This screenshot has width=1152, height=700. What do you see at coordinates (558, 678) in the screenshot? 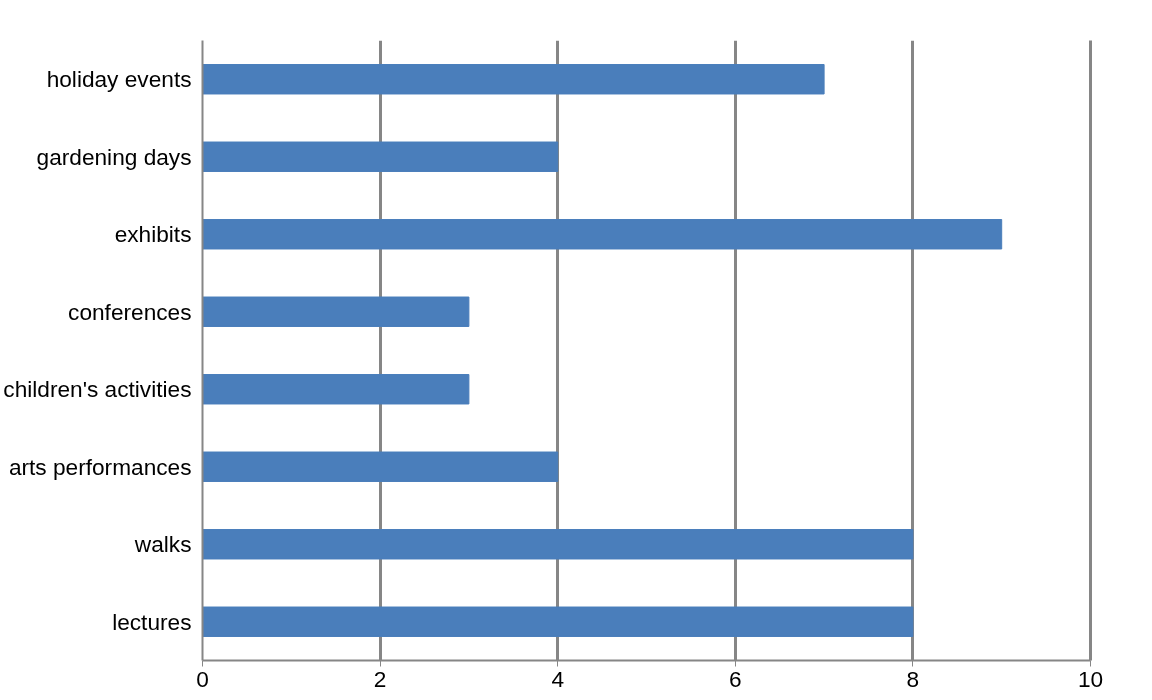
I see `x-tick-label: 4` at bounding box center [558, 678].